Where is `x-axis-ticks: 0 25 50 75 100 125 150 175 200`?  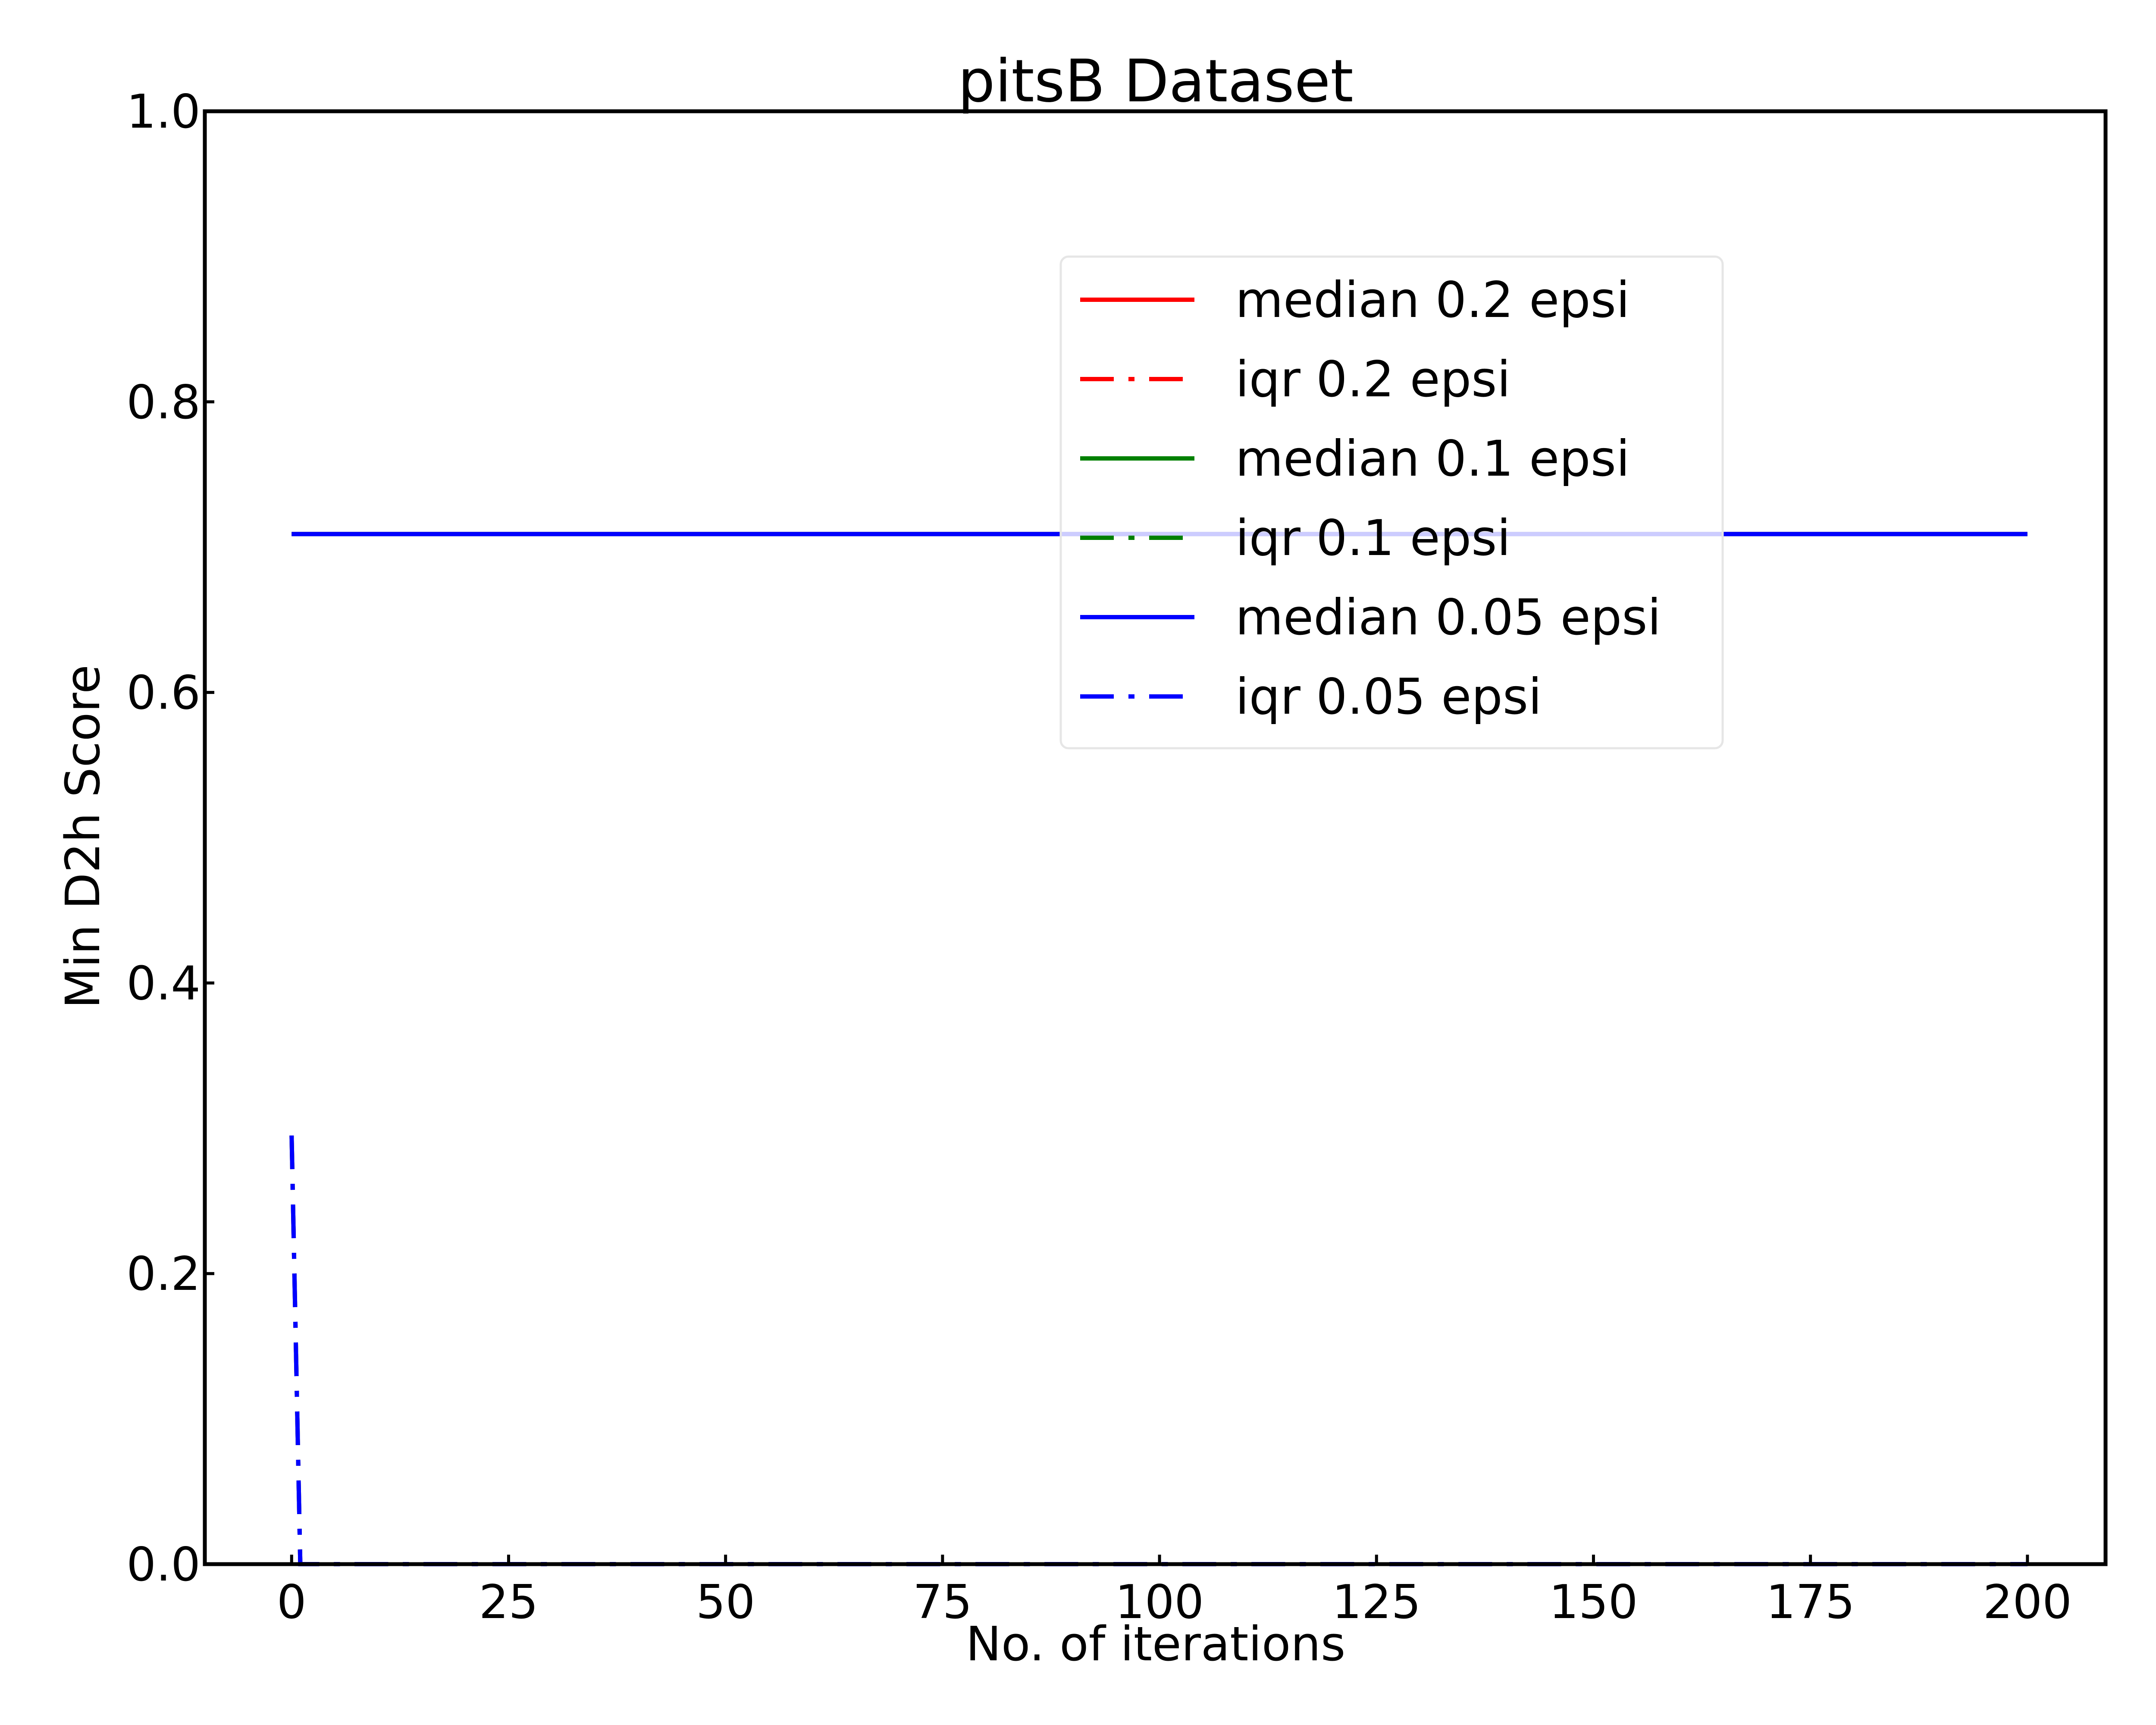
x-axis-ticks: 0 25 50 75 100 125 150 175 200 is located at coordinates (1174, 1592).